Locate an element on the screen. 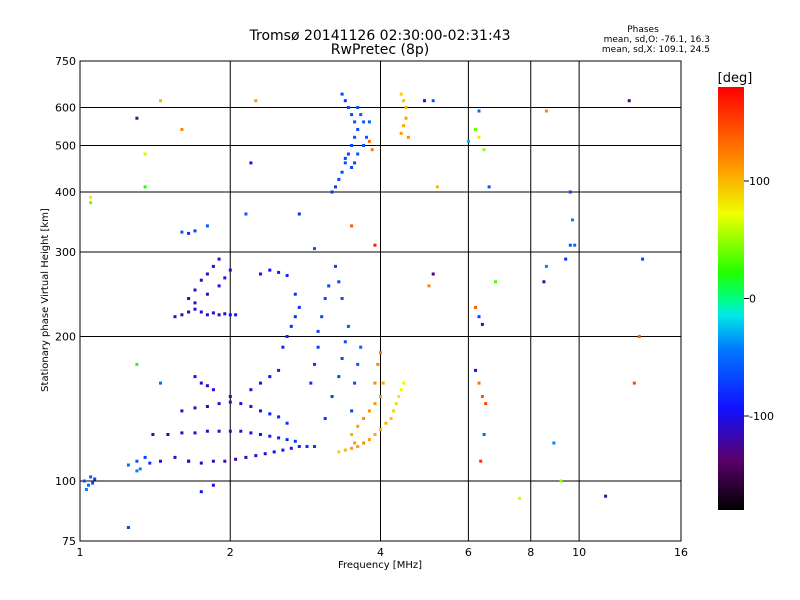  colorbar-tick-label: -100 is located at coordinates (761, 416).